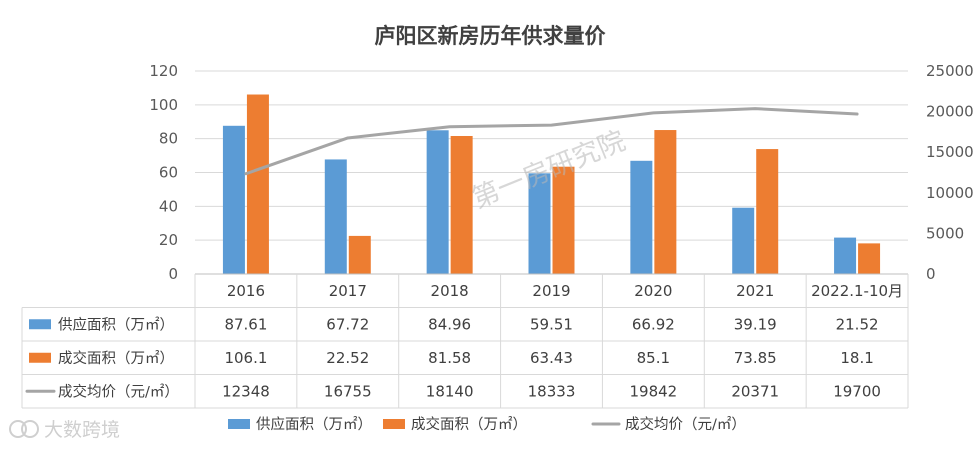 The height and width of the screenshot is (452, 980). Describe the element at coordinates (857, 291) in the screenshot. I see `category-label: 2022.1-10月` at that location.